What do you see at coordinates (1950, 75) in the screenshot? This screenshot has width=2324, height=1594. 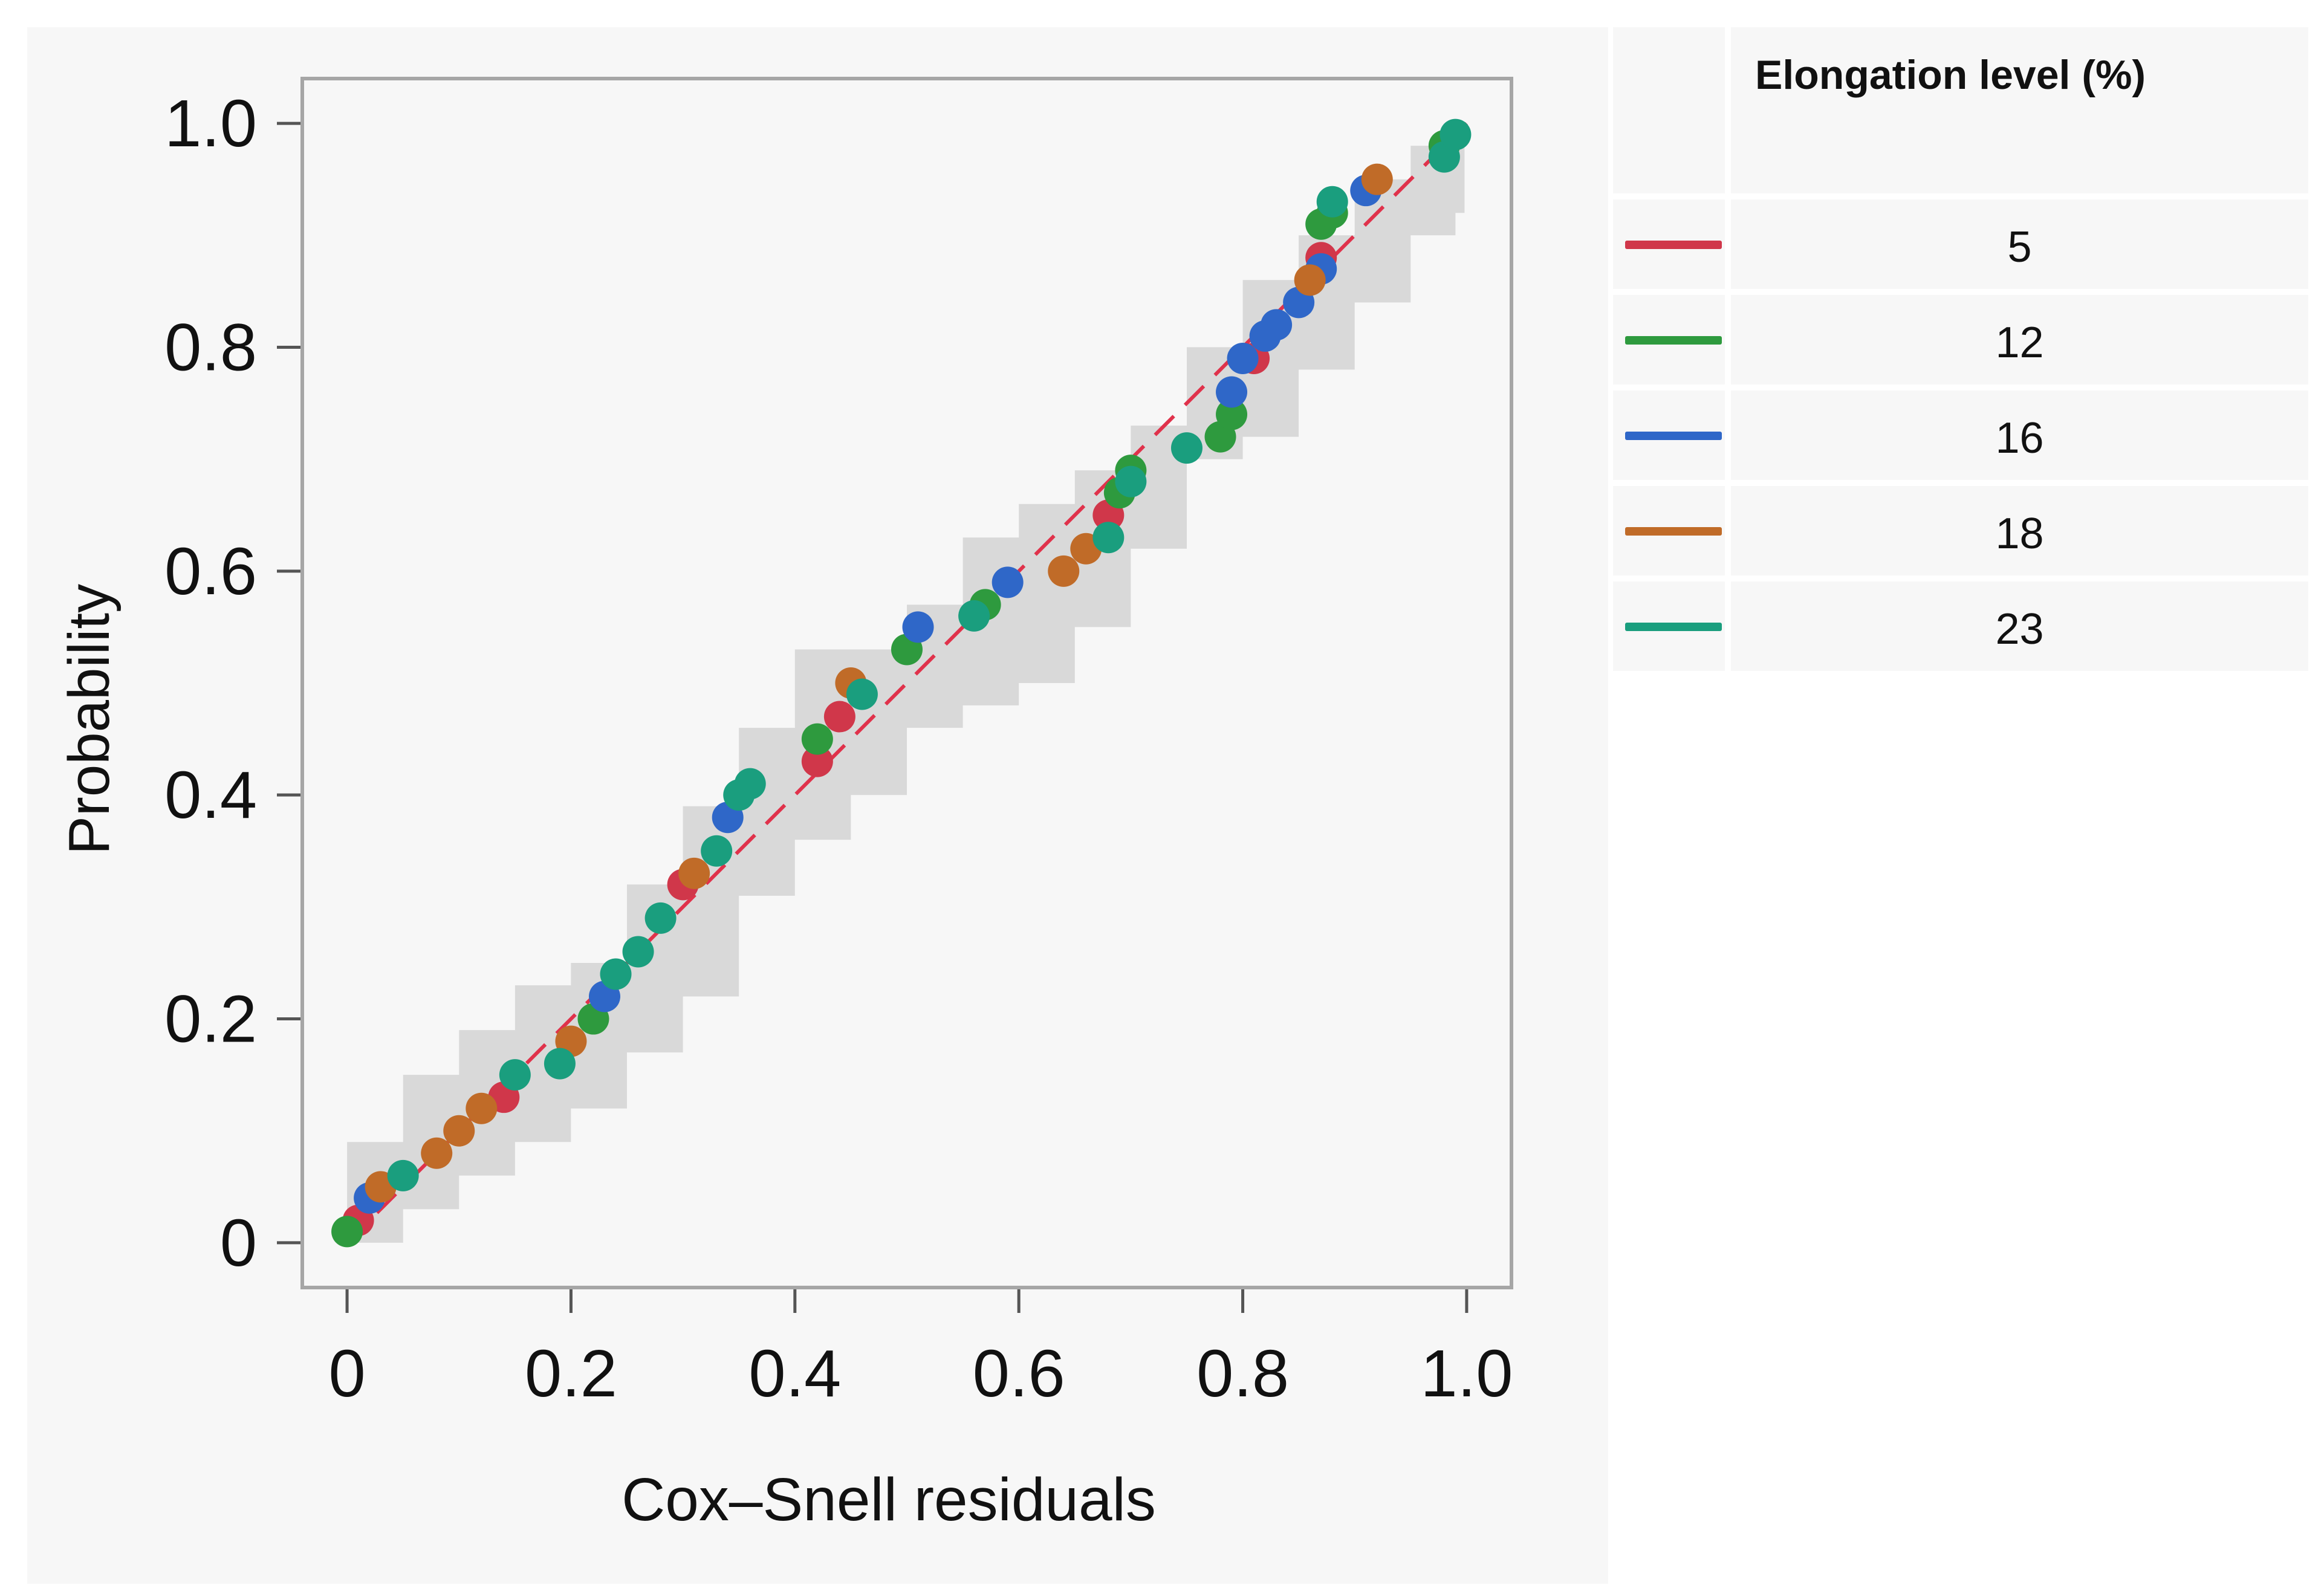 I see `legend-title: Elongation level (%)` at bounding box center [1950, 75].